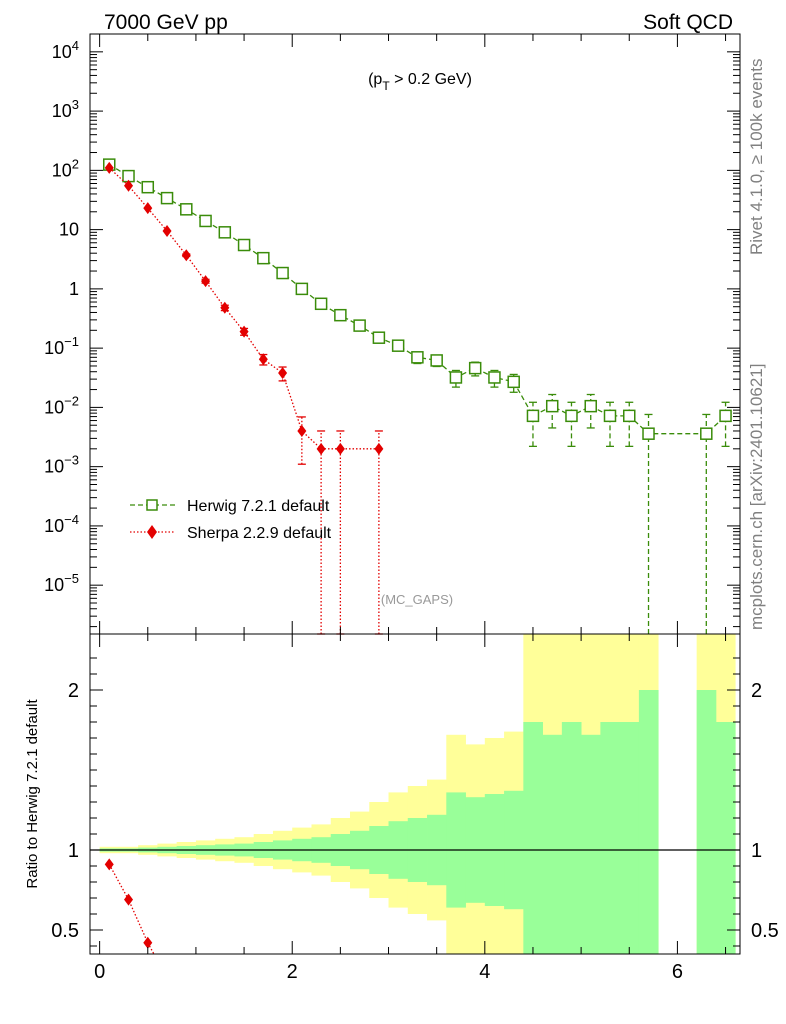 This screenshot has height=1024, width=786. I want to click on legend-sherpa-marker, so click(152, 532).